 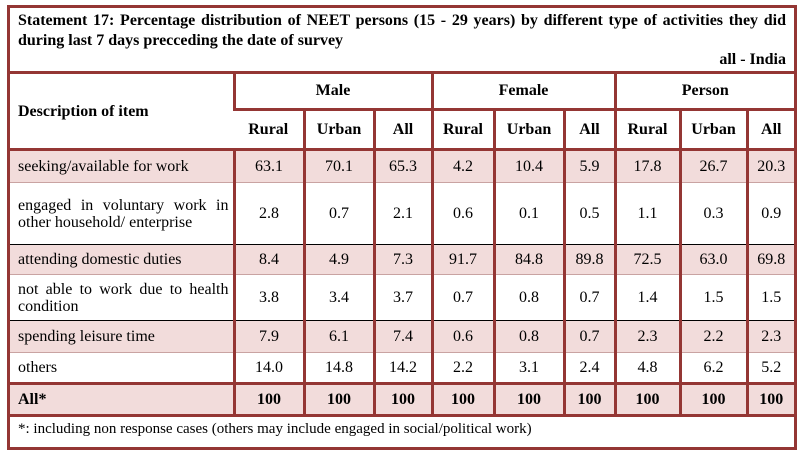 What do you see at coordinates (122, 112) in the screenshot?
I see `header-description: Description of item` at bounding box center [122, 112].